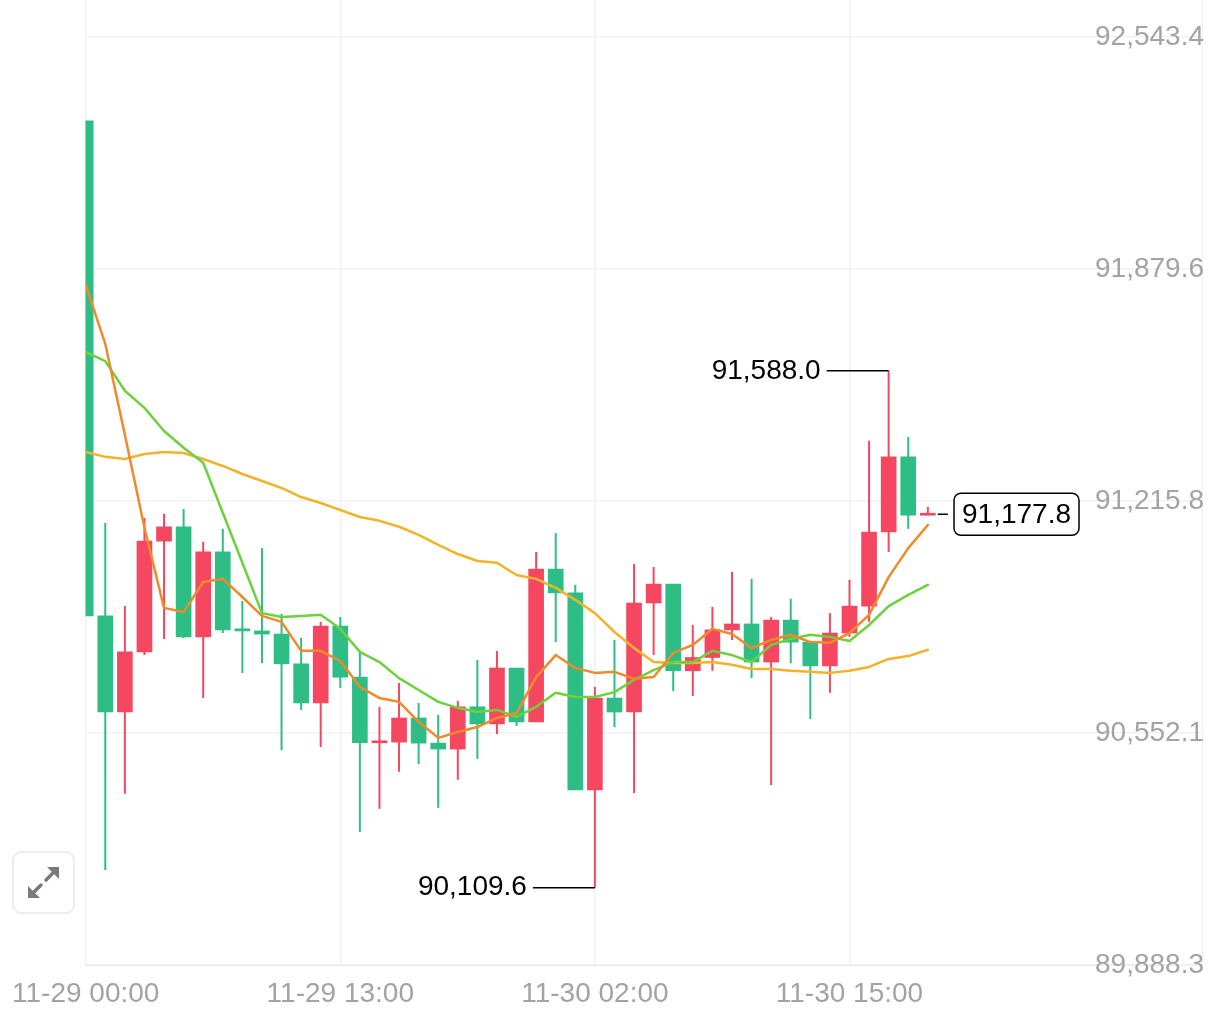  What do you see at coordinates (1149, 267) in the screenshot?
I see `y-tick-label: 91,879.6` at bounding box center [1149, 267].